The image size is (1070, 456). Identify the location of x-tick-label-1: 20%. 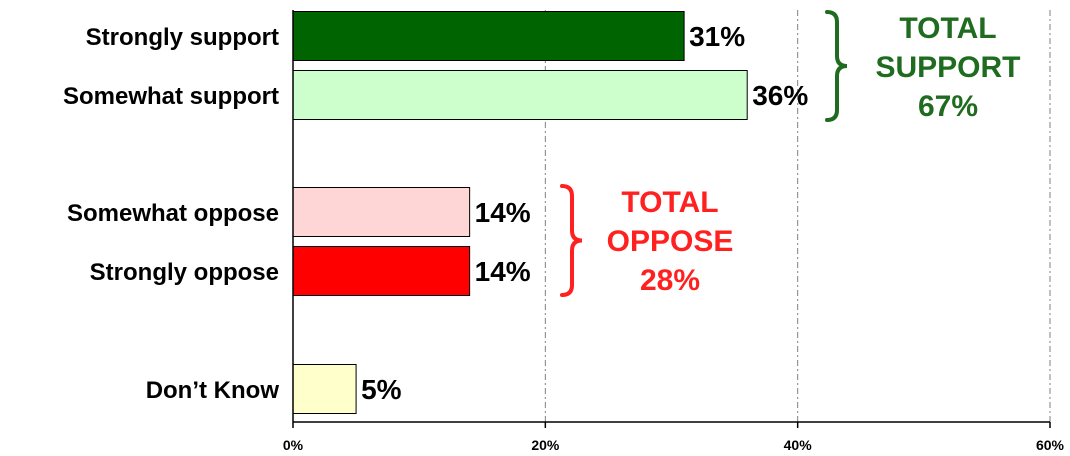
(545, 445).